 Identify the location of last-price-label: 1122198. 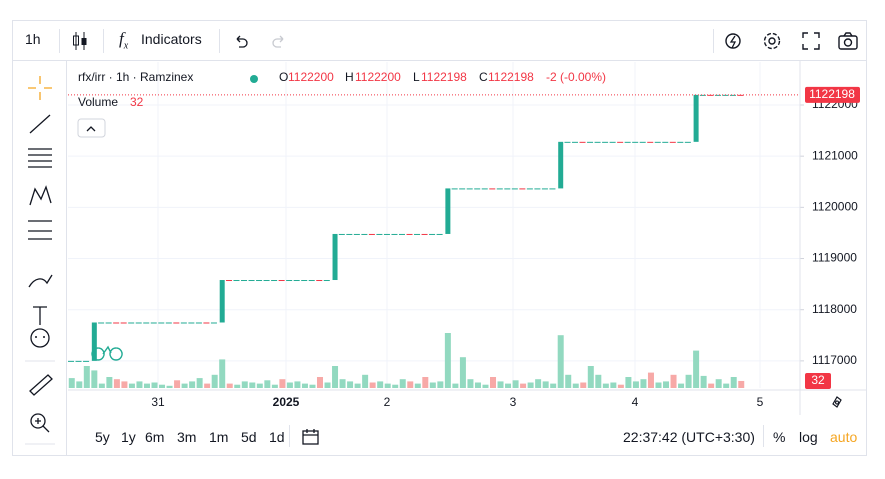
(832, 94).